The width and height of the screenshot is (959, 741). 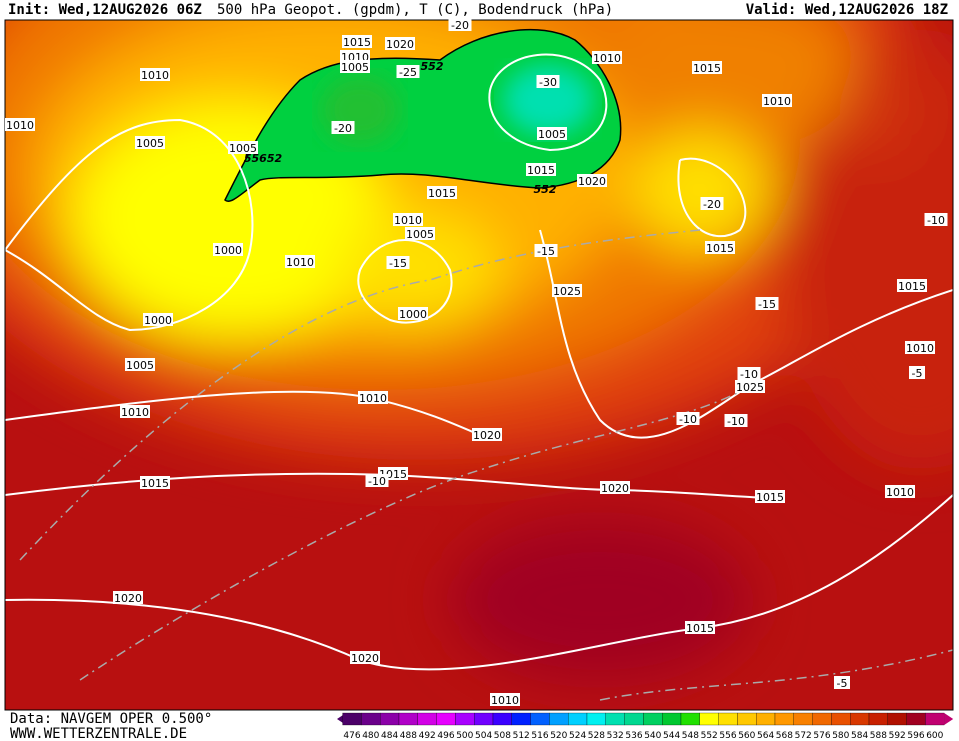 I want to click on isobar-label: 1025, so click(x=750, y=387).